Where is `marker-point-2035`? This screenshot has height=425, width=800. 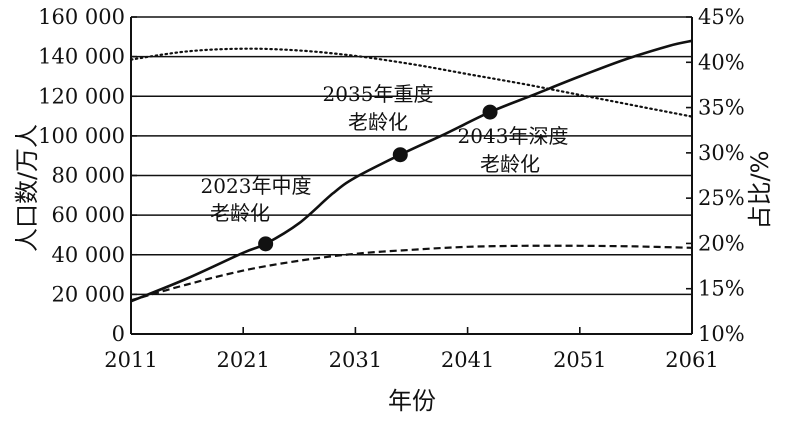
marker-point-2035 is located at coordinates (400, 155).